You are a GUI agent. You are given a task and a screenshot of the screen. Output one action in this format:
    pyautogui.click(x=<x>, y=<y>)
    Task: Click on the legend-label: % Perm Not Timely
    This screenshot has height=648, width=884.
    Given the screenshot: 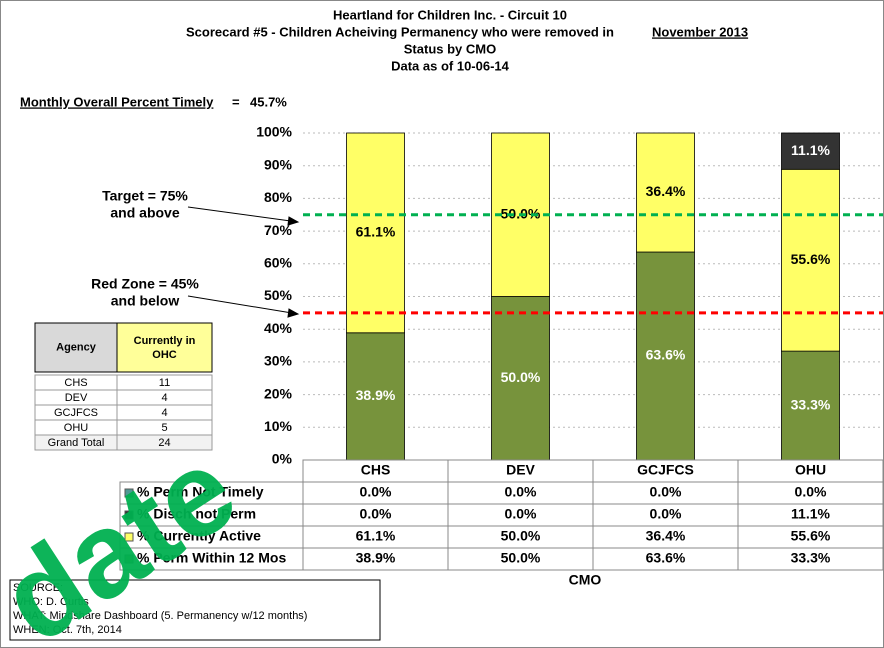 What is the action you would take?
    pyautogui.click(x=200, y=492)
    